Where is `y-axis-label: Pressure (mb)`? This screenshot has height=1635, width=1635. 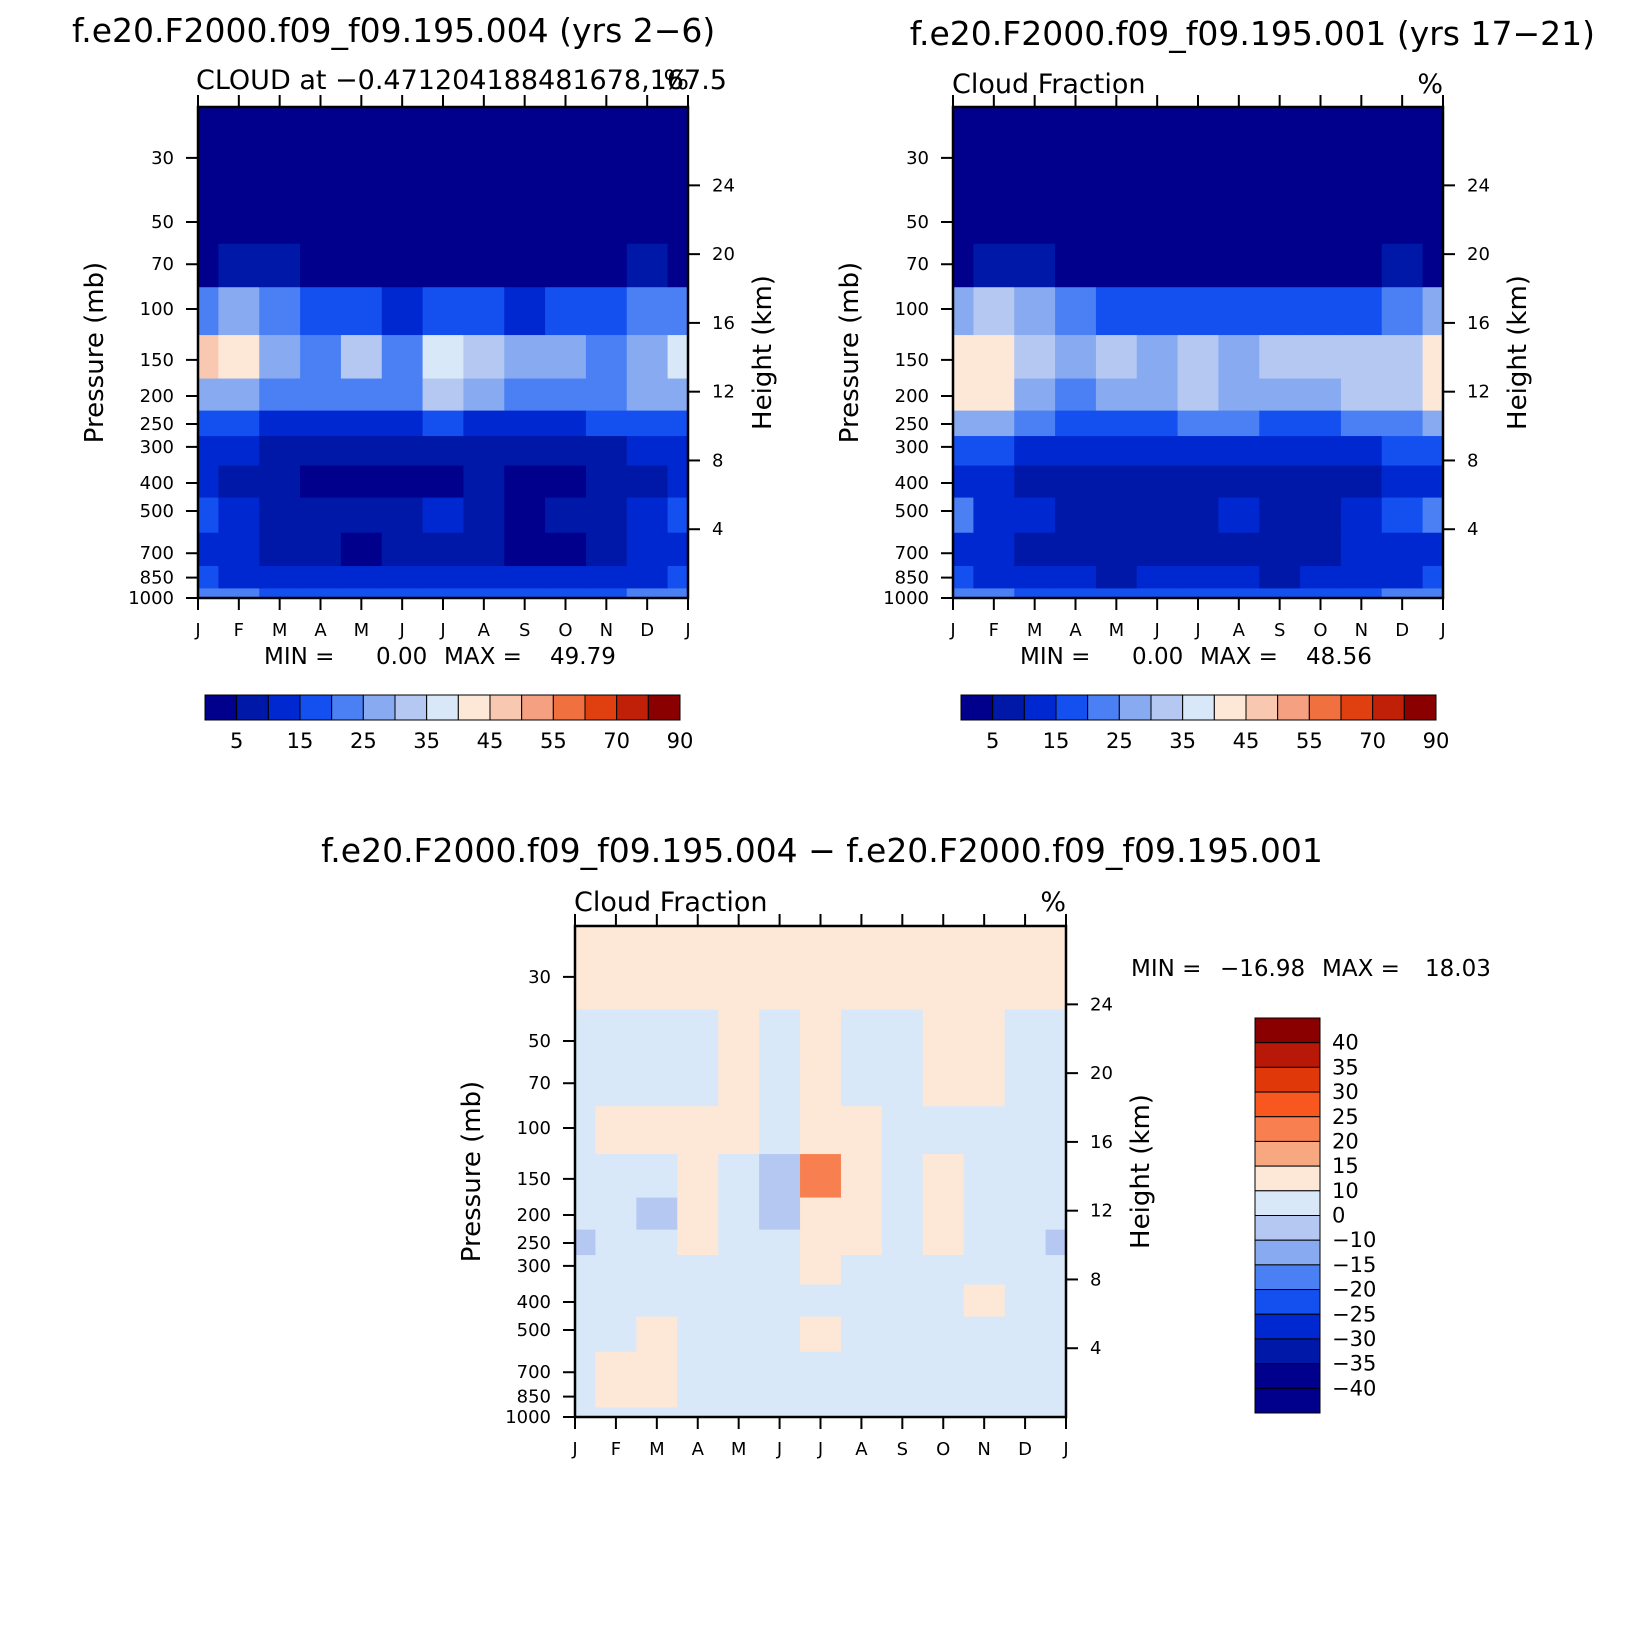 y-axis-label: Pressure (mb) is located at coordinates (472, 1171).